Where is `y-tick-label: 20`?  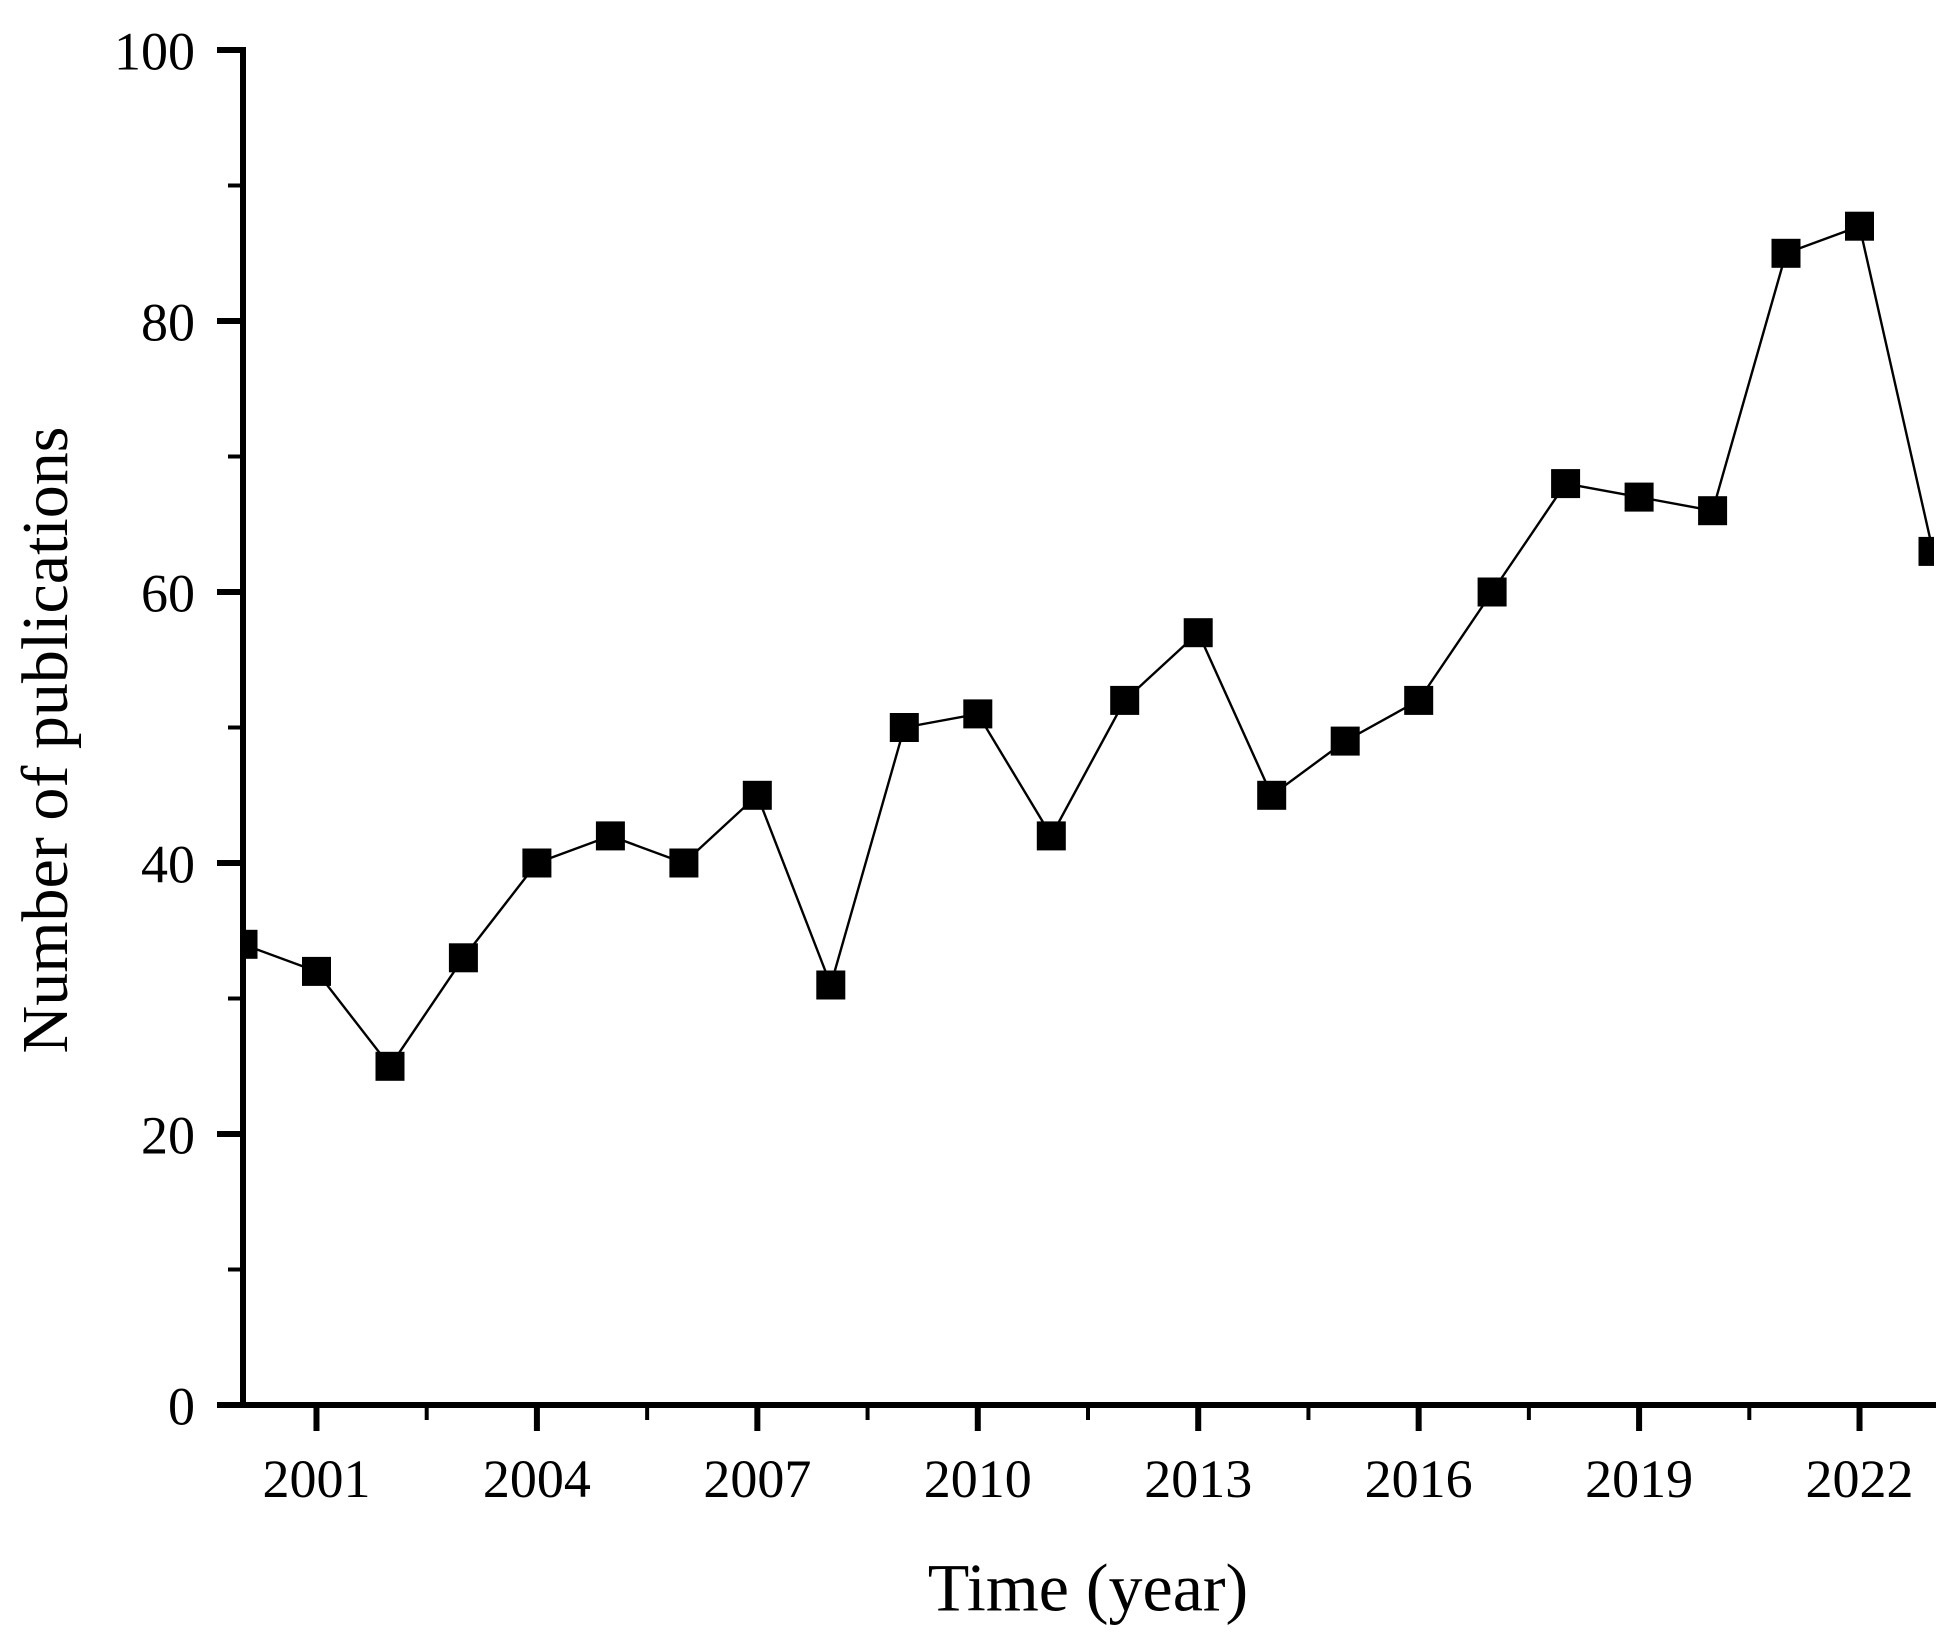
y-tick-label: 20 is located at coordinates (168, 1135).